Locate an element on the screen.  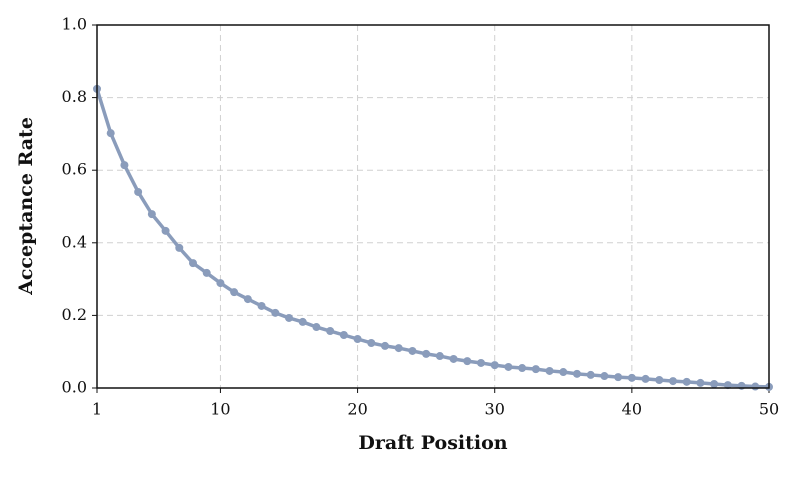
y-tick-label: 0.4 is located at coordinates (74, 241).